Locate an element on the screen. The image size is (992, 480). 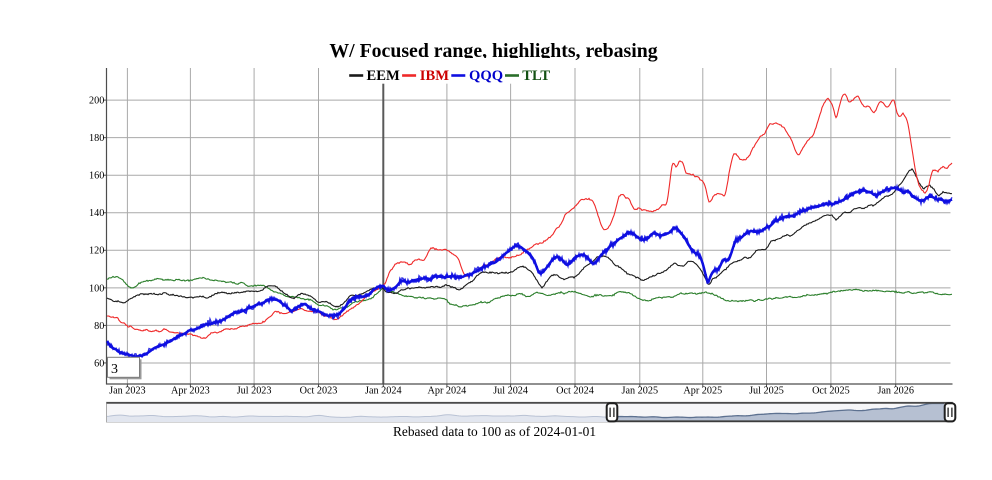
svg-text:W/ Focused range, highlights,: W/ Focused range, highlights, rebasing is located at coordinates (493, 51).